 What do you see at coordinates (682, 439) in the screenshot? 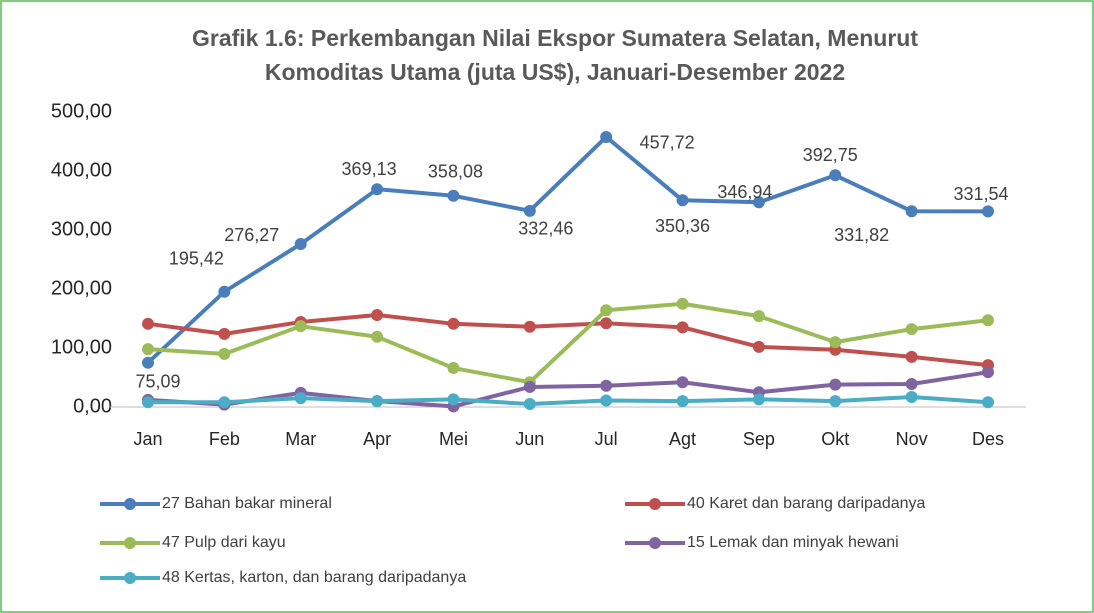
I see `x-tick-label: Agt` at bounding box center [682, 439].